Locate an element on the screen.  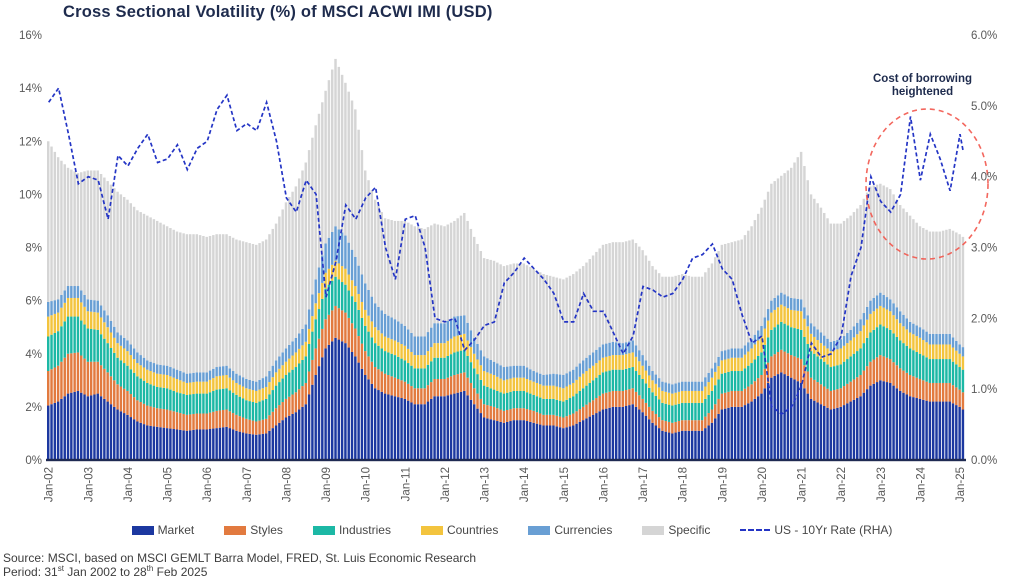
y-axis-right-ticks: 0.0% 1.0% 2.0% 3.0% 4.0% 5.0% 6.0% is located at coordinates (984, 248).